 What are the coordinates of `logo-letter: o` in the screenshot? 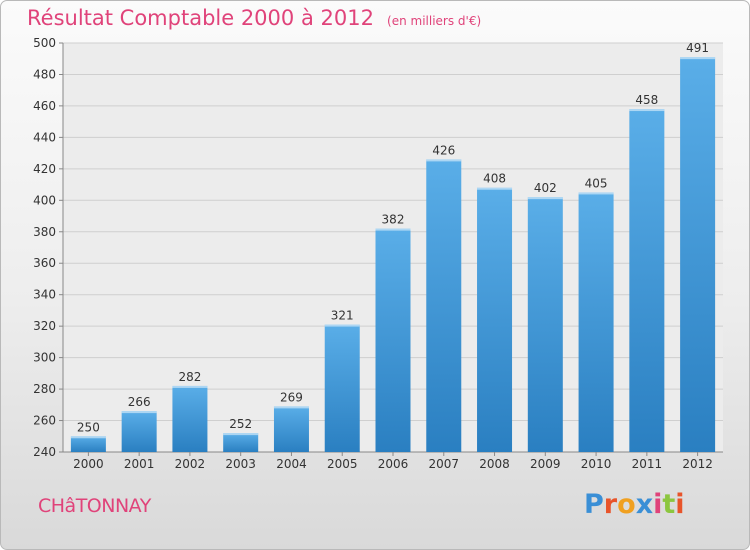 It's located at (626, 504).